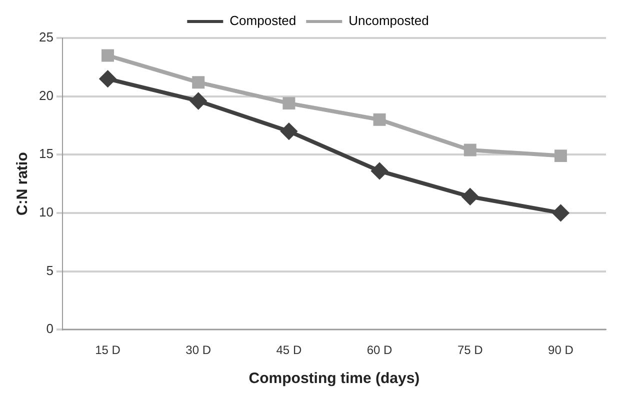  I want to click on y-tick-label: 5, so click(50, 270).